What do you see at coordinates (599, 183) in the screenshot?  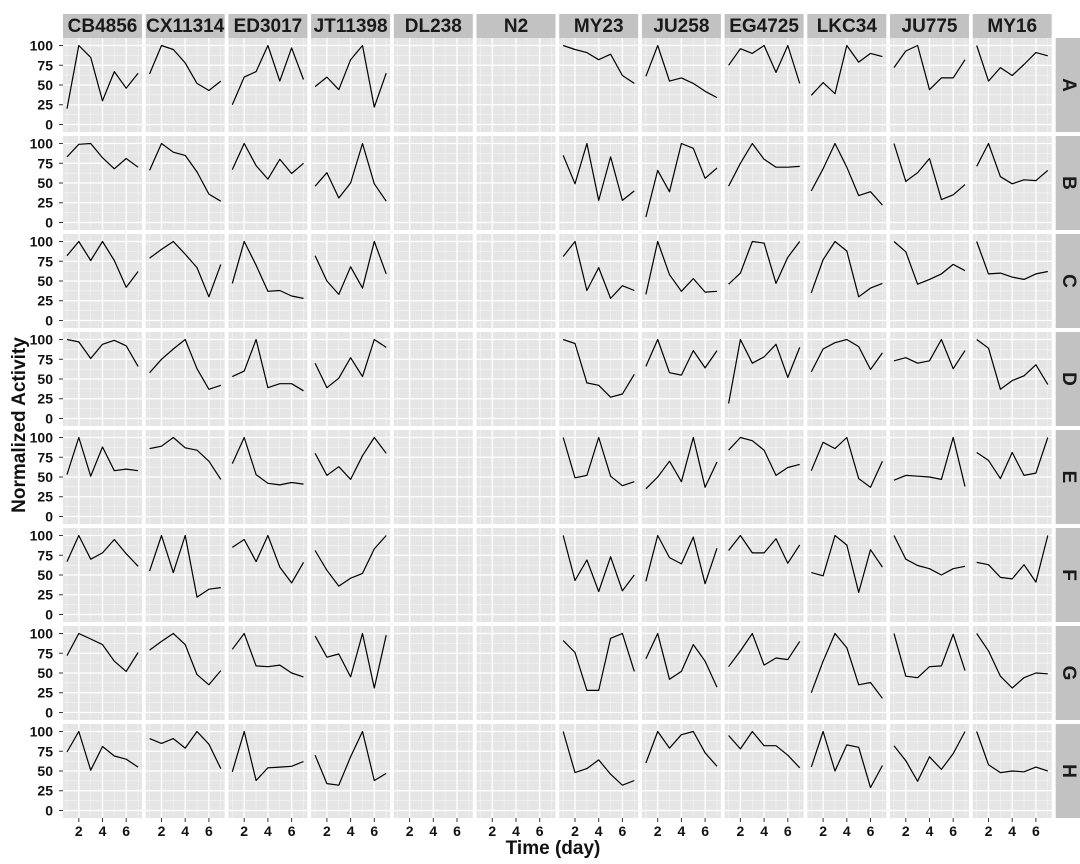 I see `panel-my23-b` at bounding box center [599, 183].